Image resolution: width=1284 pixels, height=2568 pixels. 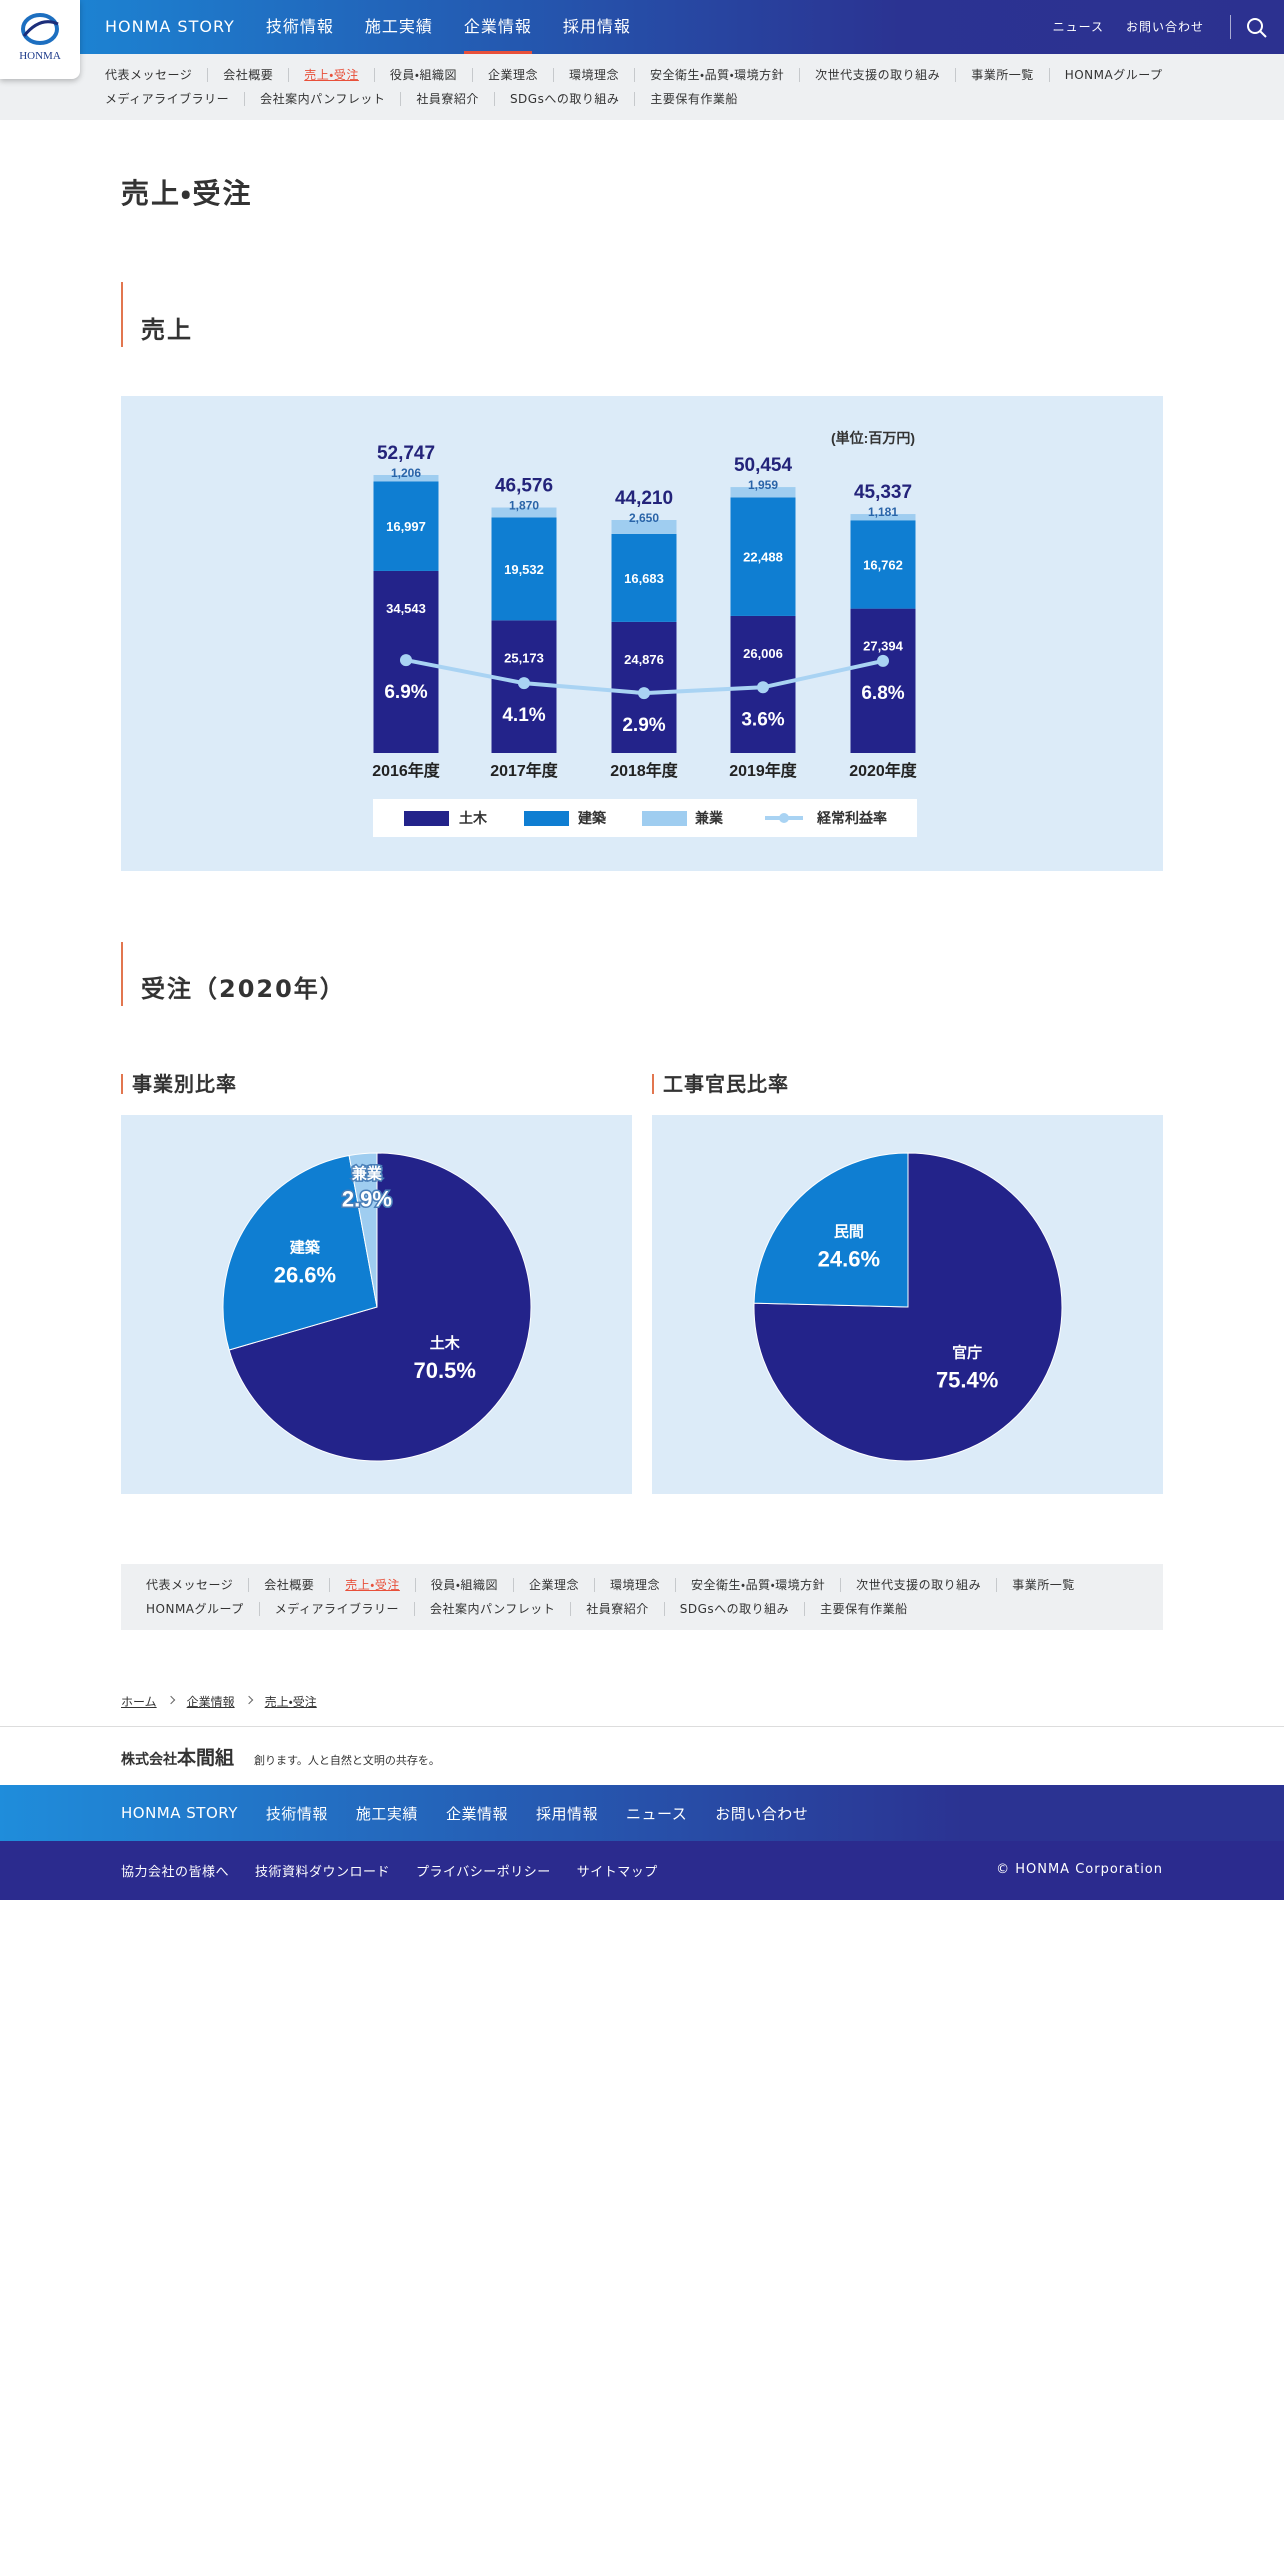 What do you see at coordinates (290, 1702) in the screenshot?
I see `breadcrumb-item: 売上・受注` at bounding box center [290, 1702].